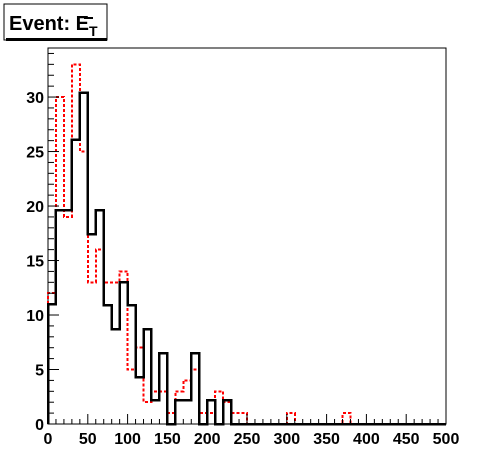 The height and width of the screenshot is (472, 496). I want to click on x-tick-label: 50, so click(88, 439).